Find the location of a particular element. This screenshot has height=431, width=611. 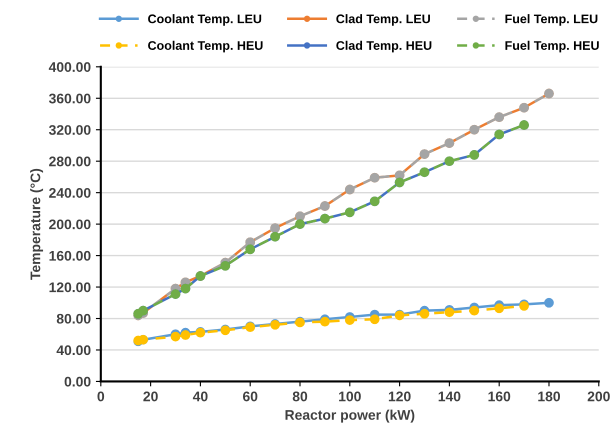

x-tick-label: 140 is located at coordinates (449, 397).